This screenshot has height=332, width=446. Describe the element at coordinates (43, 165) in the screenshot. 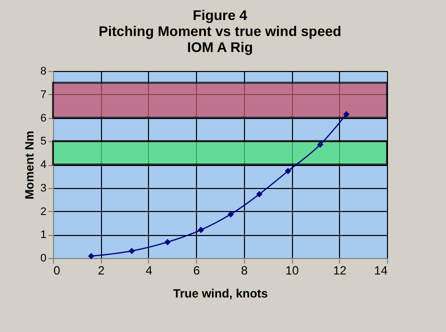

I see `y-tick-label: 4` at that location.